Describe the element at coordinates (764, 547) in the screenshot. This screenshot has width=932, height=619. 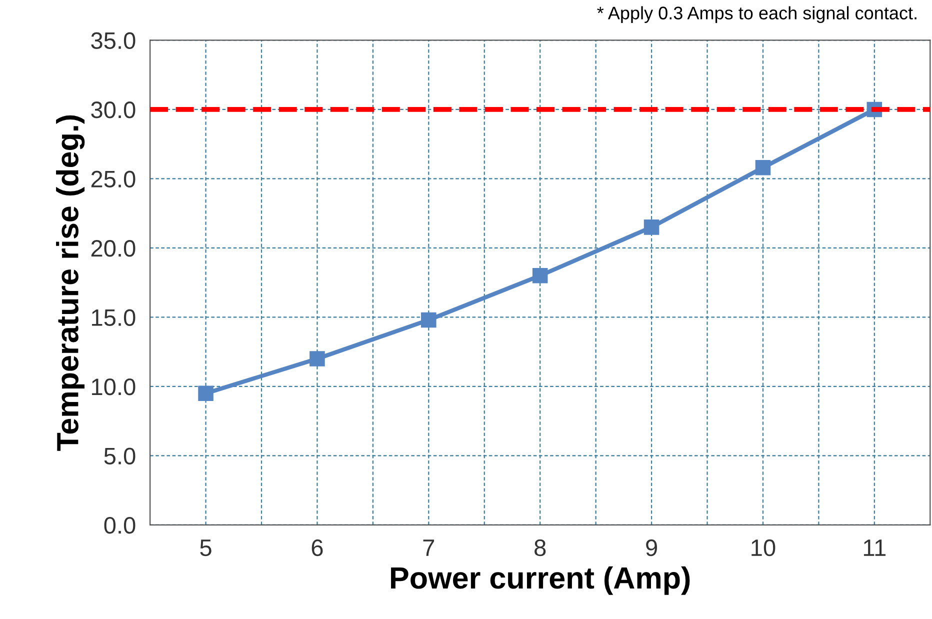
I see `x-tick-label: 10` at that location.